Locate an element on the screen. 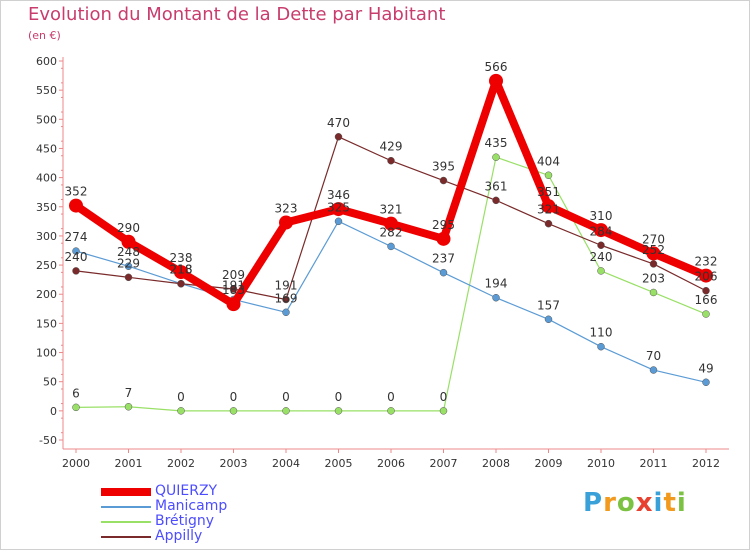 This screenshot has width=750, height=550. data-label: 323 is located at coordinates (286, 209).